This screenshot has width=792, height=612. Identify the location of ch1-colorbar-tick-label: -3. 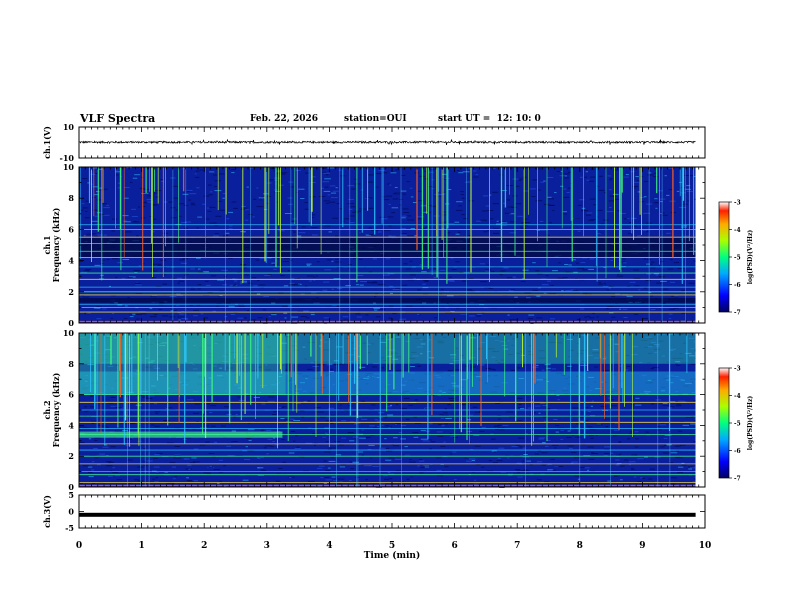
(737, 203).